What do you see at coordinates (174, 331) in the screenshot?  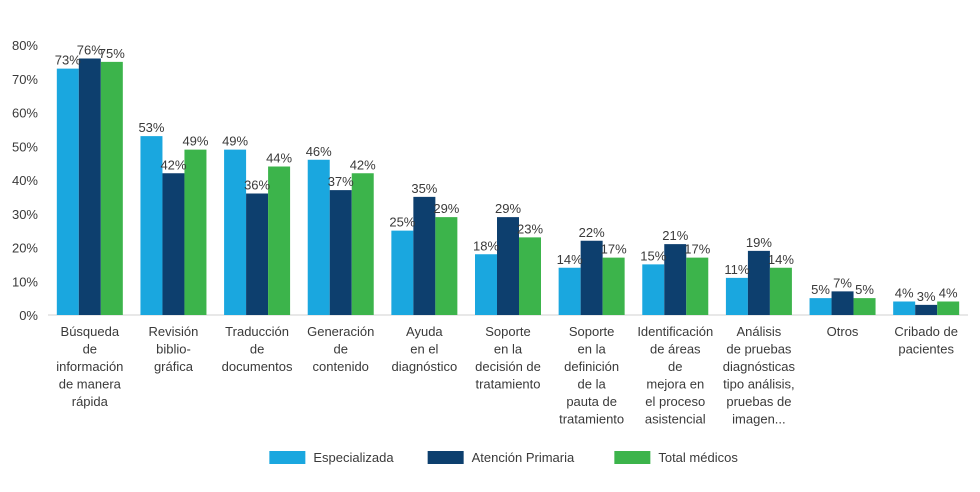 I see `category-label-line: Revisión` at bounding box center [174, 331].